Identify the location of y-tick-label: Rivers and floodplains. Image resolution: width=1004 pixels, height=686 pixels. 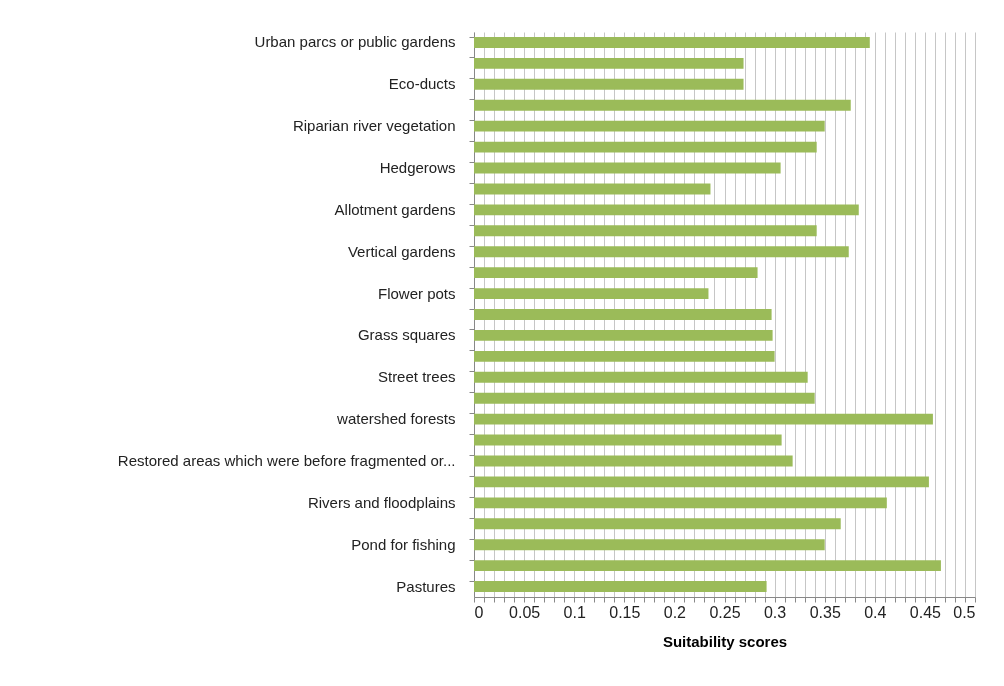
(381, 502).